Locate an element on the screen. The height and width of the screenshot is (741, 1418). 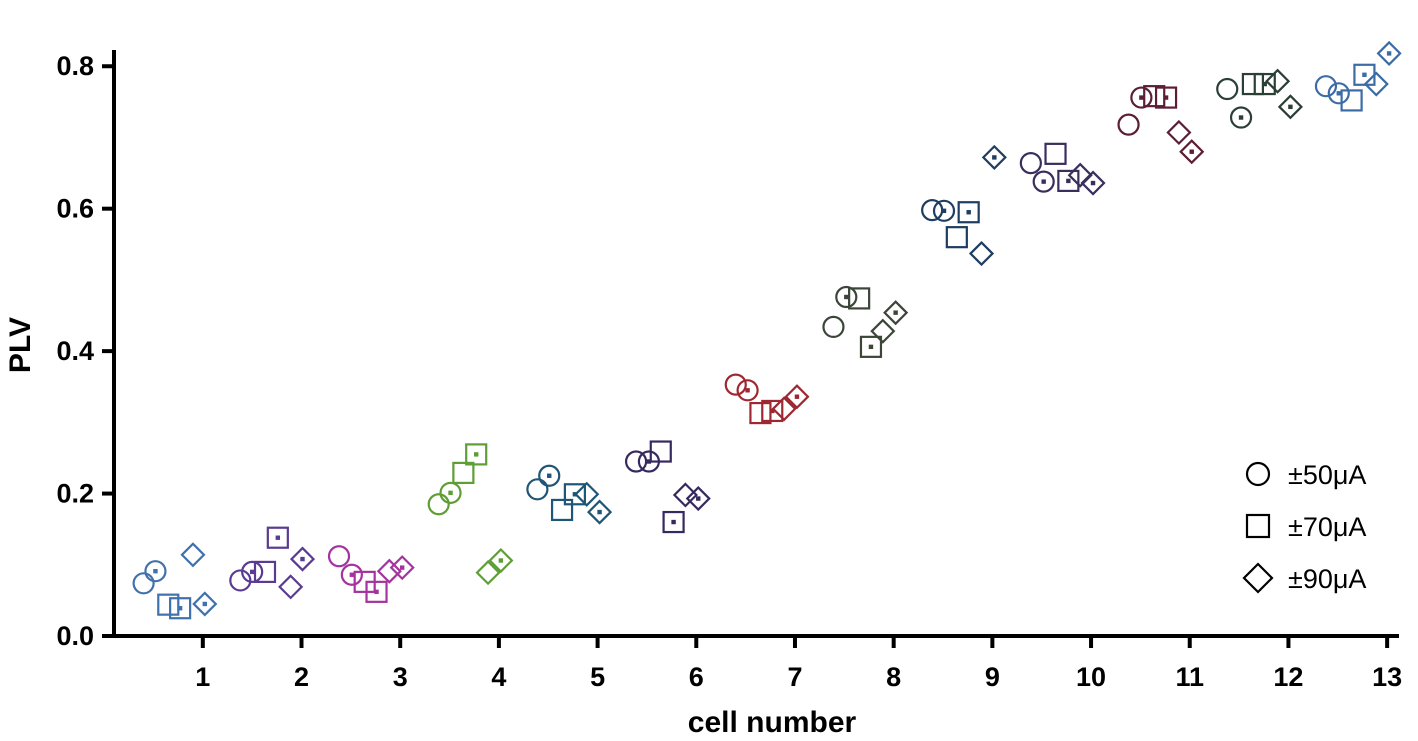
cell-10-group is located at coordinates (1062, 169).